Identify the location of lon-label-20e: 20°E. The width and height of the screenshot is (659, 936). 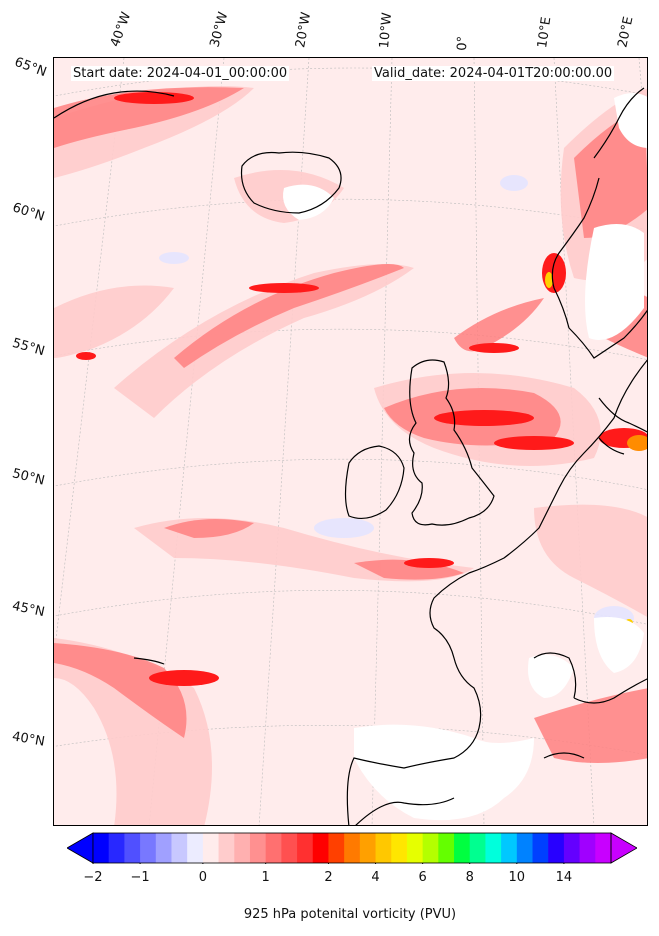
(626, 32).